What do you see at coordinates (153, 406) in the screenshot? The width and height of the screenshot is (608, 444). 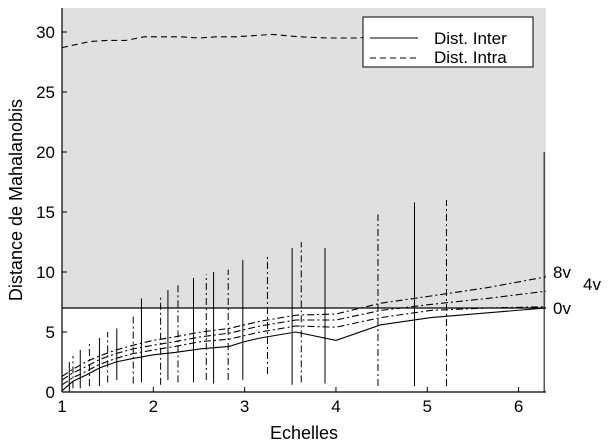 I see `x-tick-label: 2` at bounding box center [153, 406].